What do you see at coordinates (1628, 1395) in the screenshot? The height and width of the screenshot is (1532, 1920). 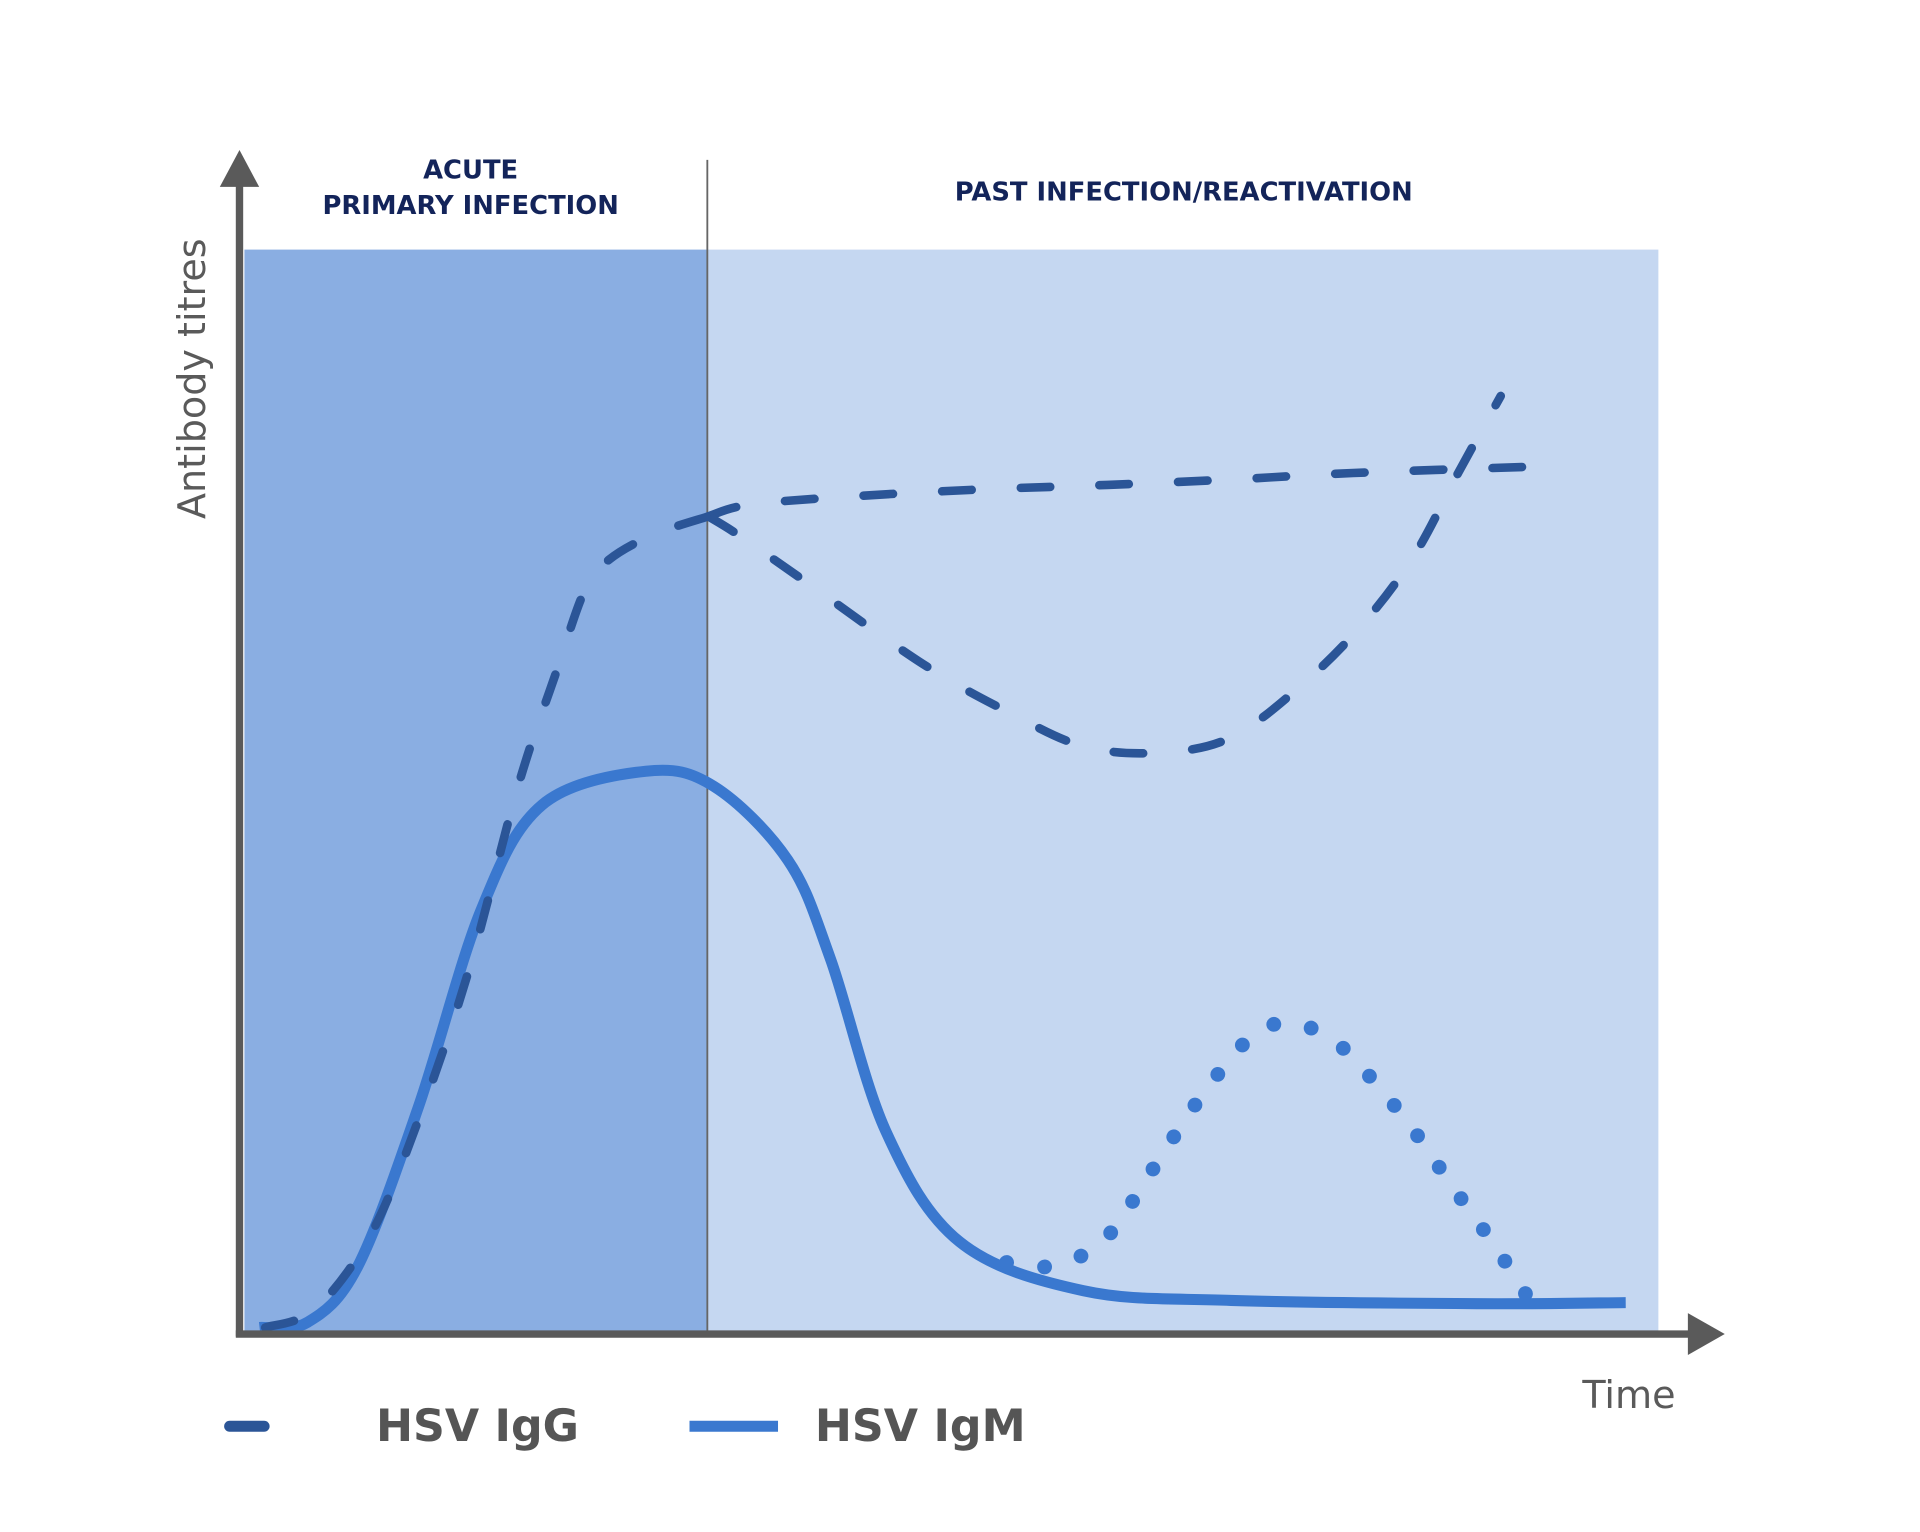 I see `x-axis-label: Time` at bounding box center [1628, 1395].